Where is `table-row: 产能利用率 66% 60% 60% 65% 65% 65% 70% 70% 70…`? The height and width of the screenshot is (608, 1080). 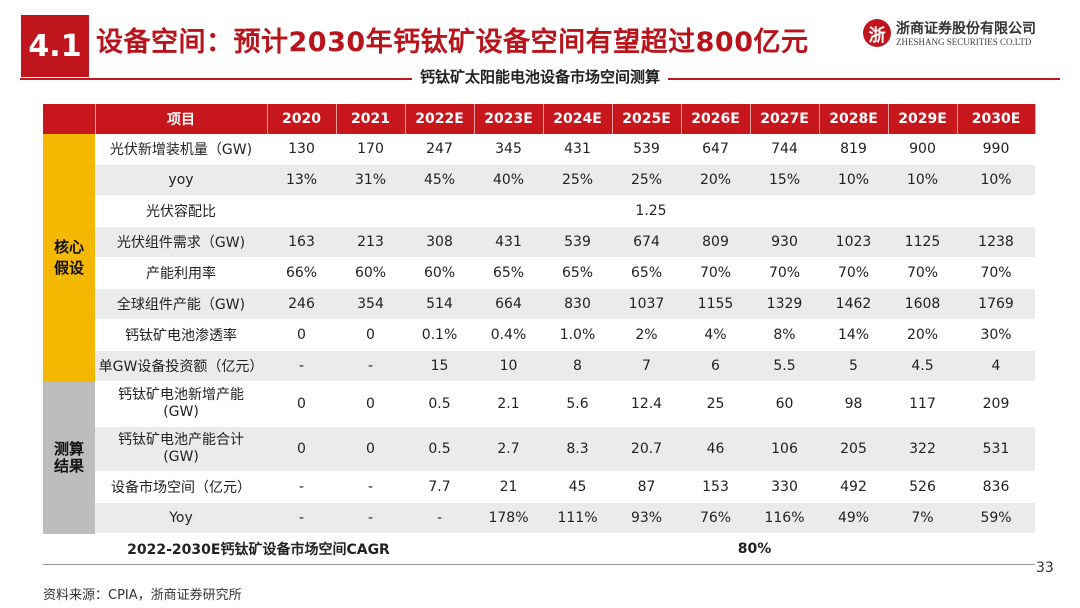 table-row: 产能利用率 66% 60% 60% 65% 65% 65% 70% 70% 70… is located at coordinates (539, 273).